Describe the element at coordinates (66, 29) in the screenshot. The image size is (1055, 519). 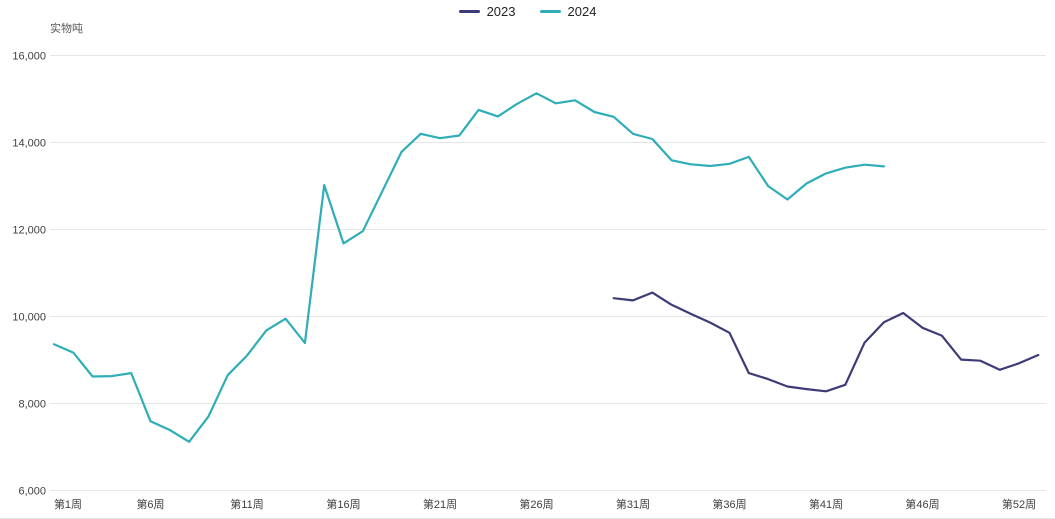
I see `y-axis-unit-label: 实物吨` at that location.